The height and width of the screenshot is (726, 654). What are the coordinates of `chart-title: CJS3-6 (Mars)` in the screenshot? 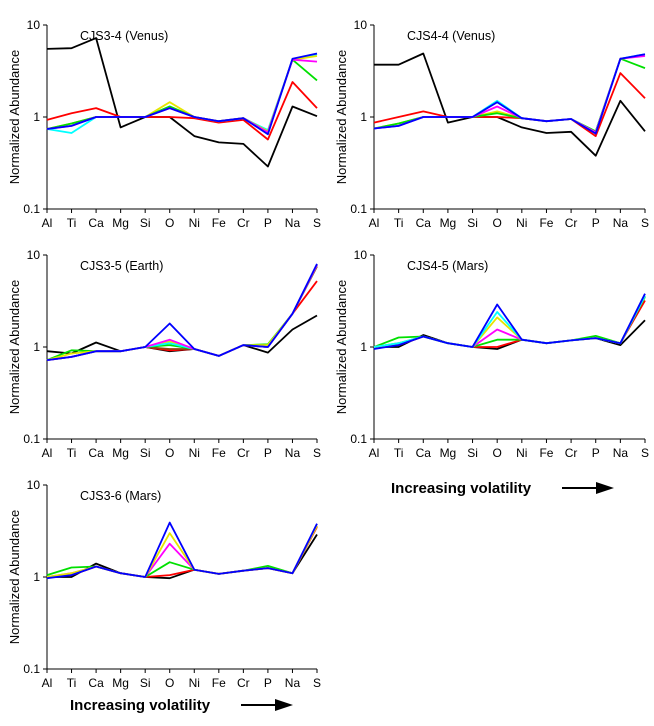 It's located at (120, 496).